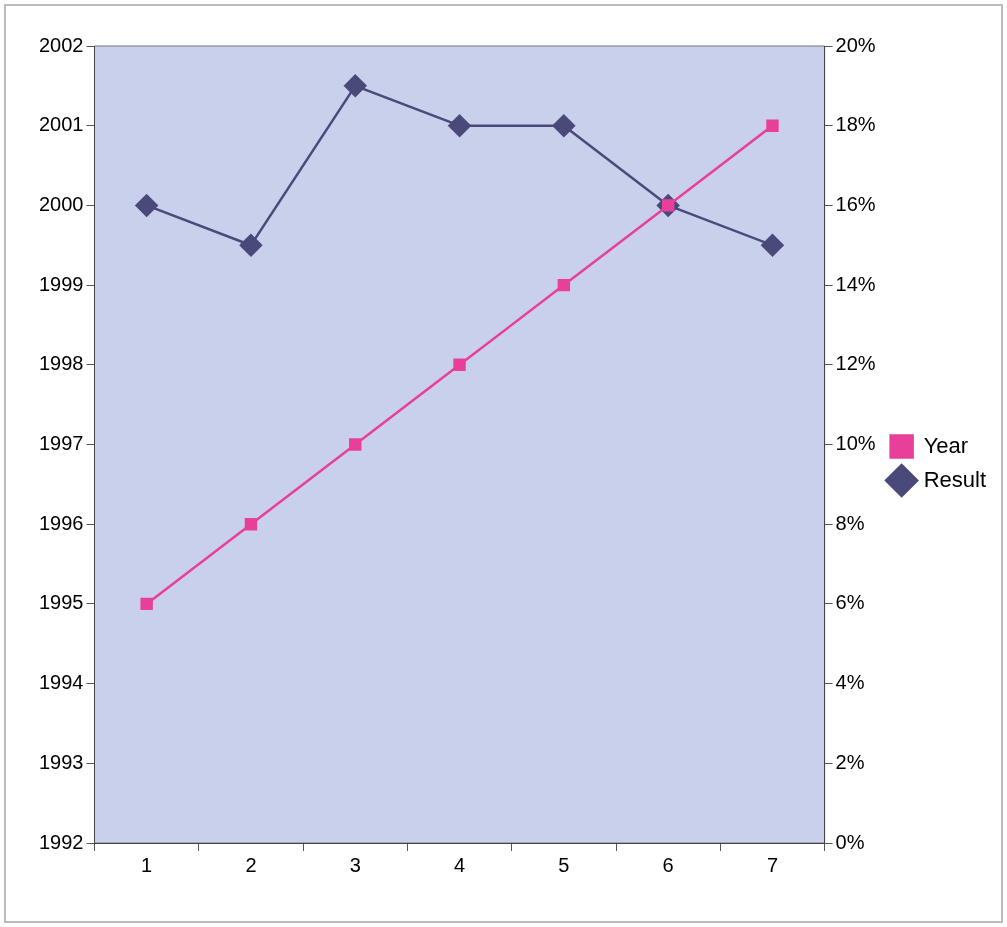 The image size is (1007, 927). Describe the element at coordinates (61, 602) in the screenshot. I see `y-tick-label: 1995` at that location.